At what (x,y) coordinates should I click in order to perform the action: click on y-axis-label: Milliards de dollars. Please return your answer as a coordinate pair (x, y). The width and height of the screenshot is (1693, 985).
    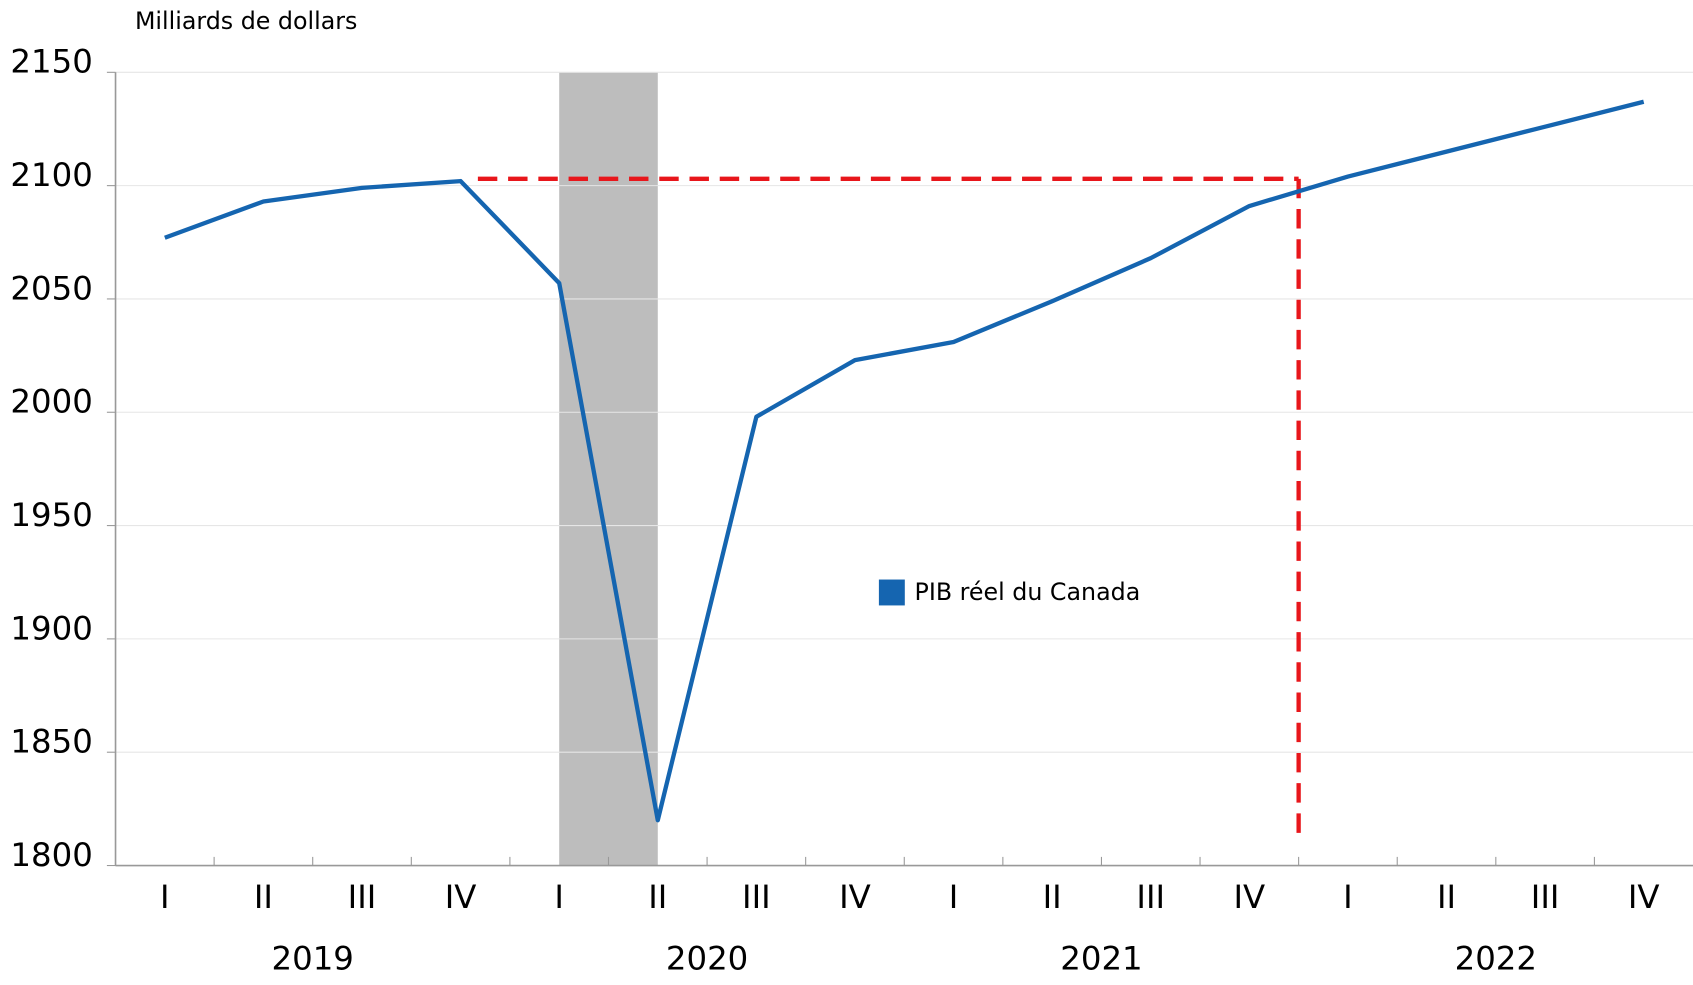
    Looking at the image, I should click on (246, 21).